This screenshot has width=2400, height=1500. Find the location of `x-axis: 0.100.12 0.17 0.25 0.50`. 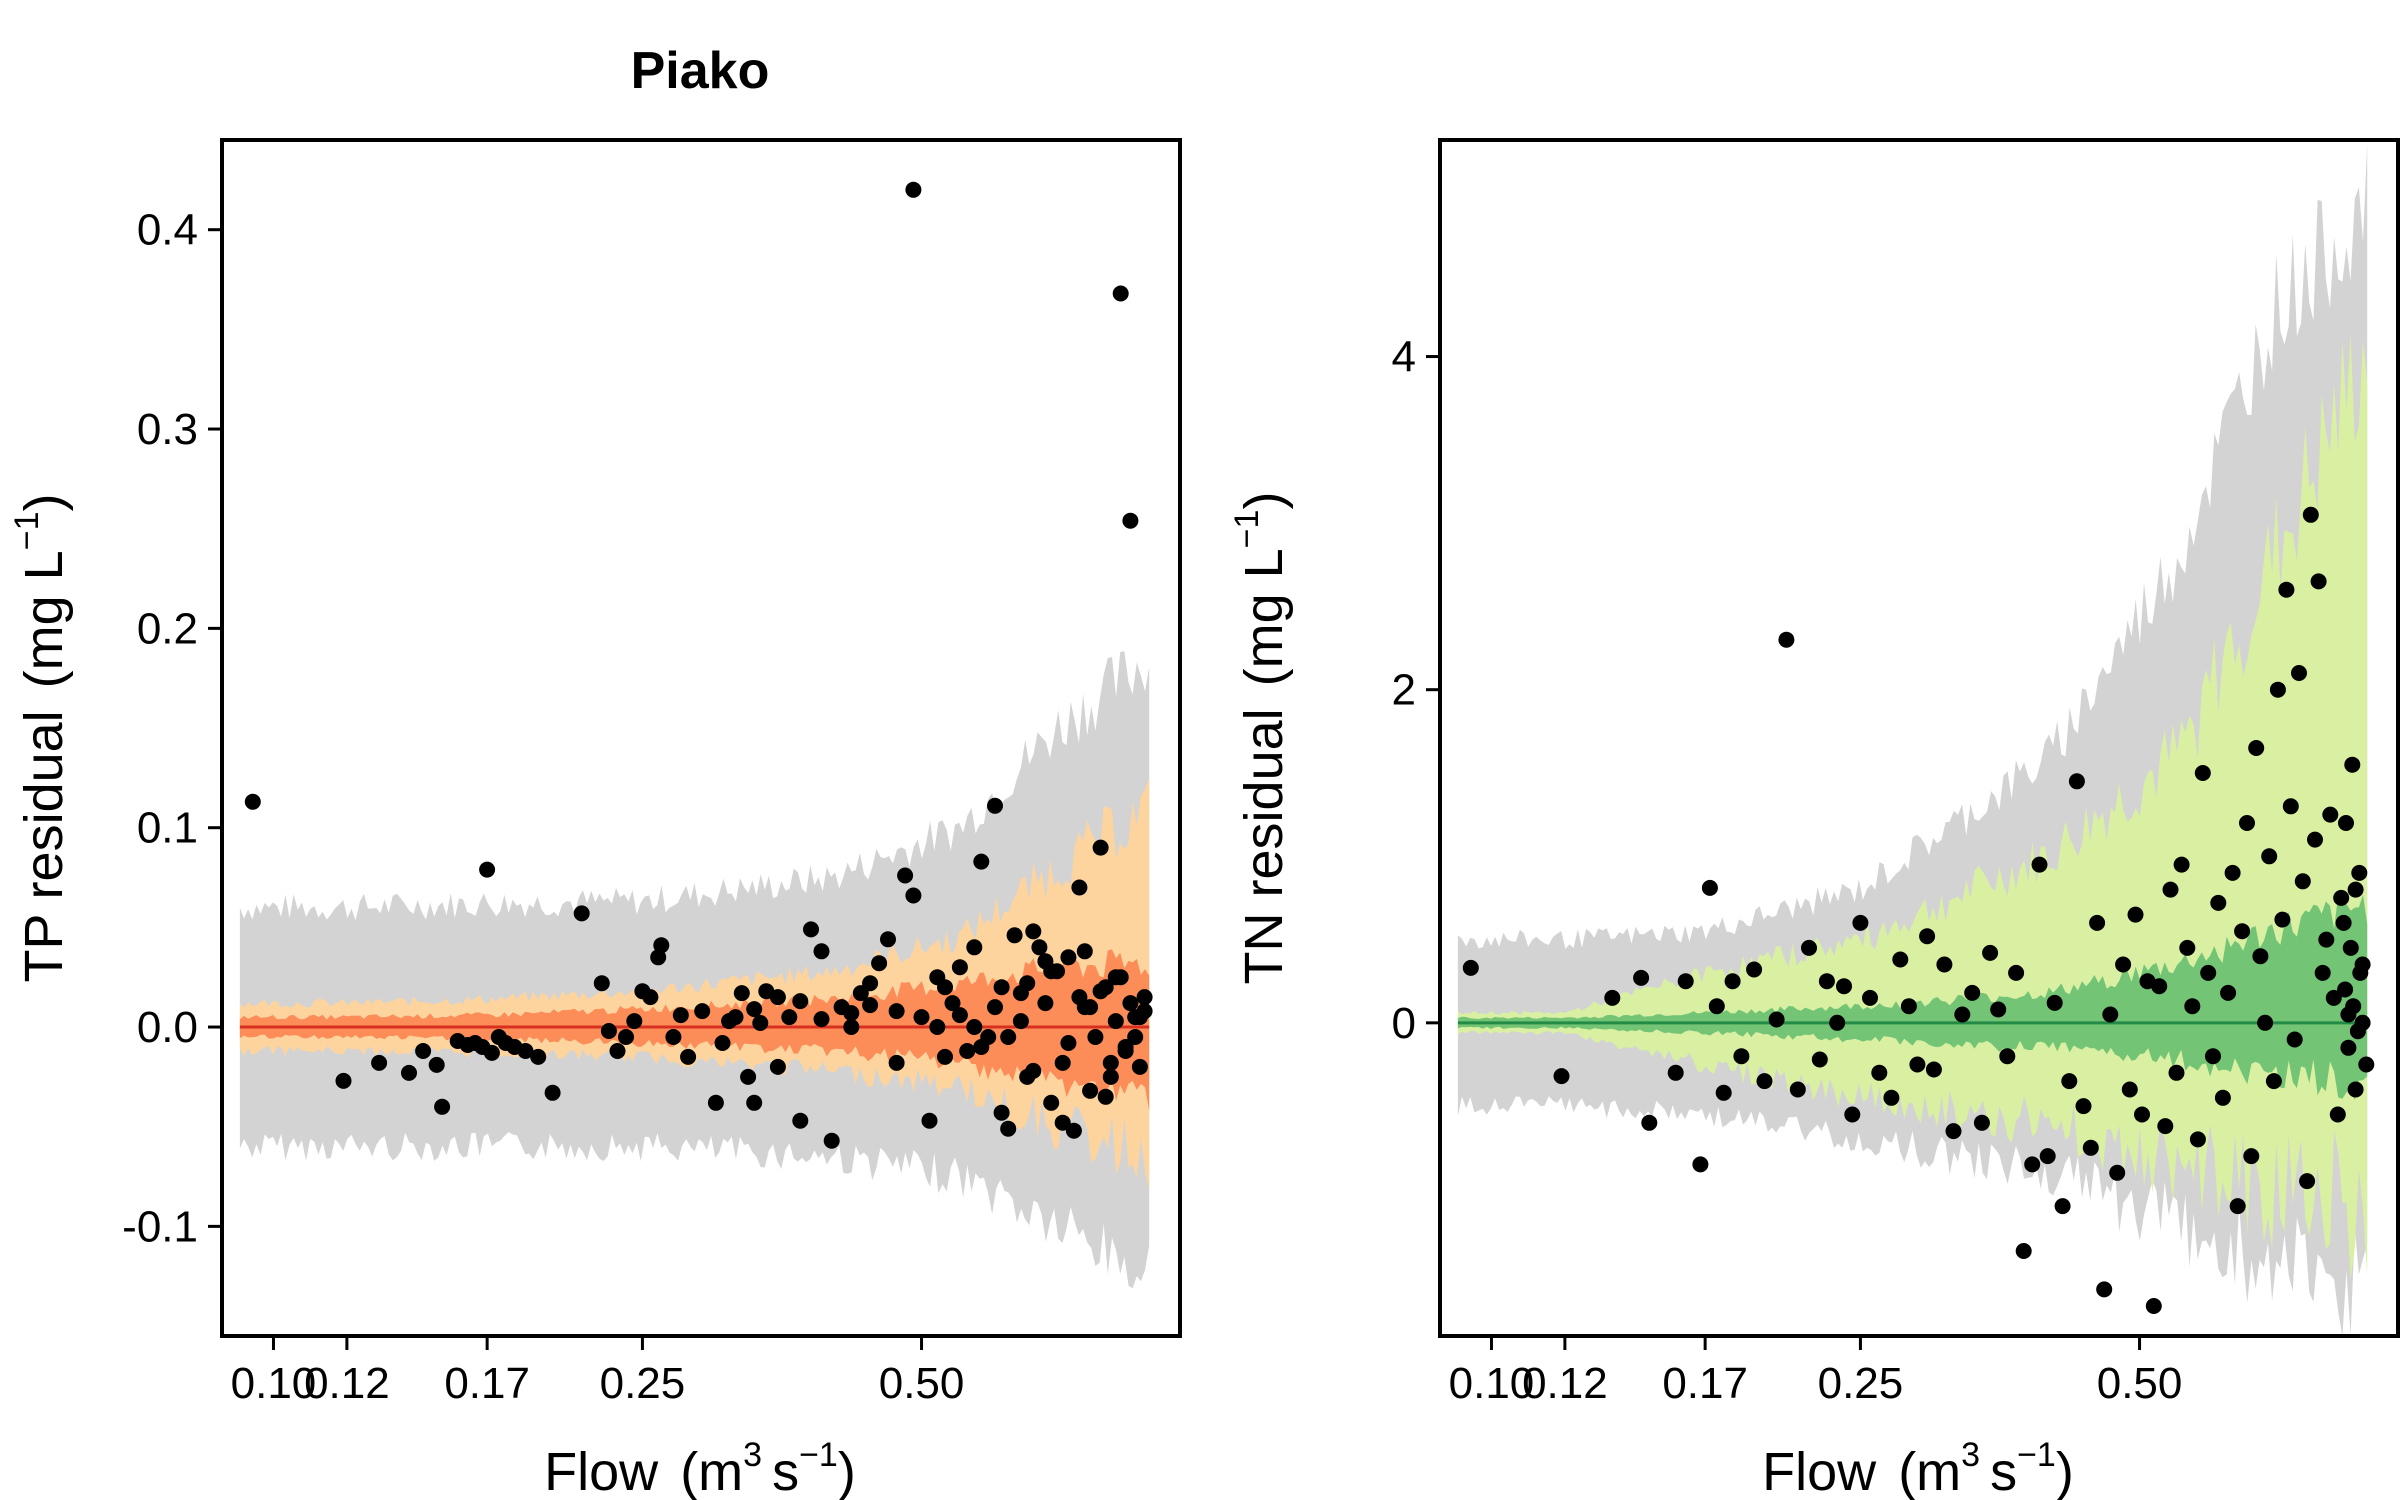

x-axis: 0.100.12 0.17 0.25 0.50 is located at coordinates (1815, 1372).